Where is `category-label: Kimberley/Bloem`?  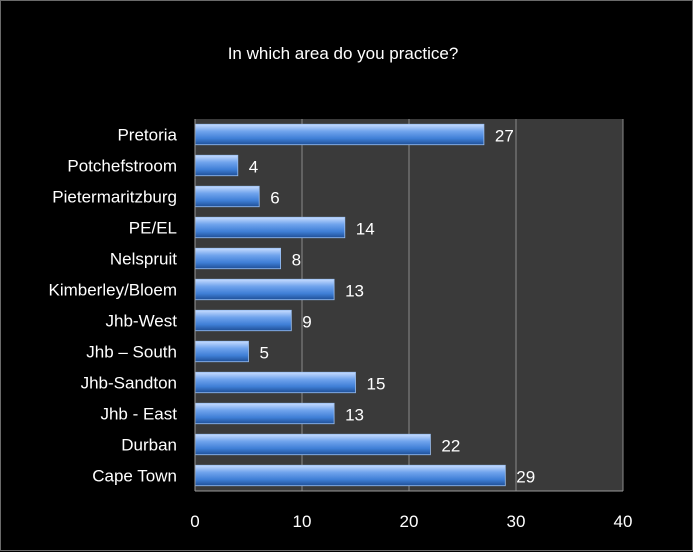 category-label: Kimberley/Bloem is located at coordinates (113, 290).